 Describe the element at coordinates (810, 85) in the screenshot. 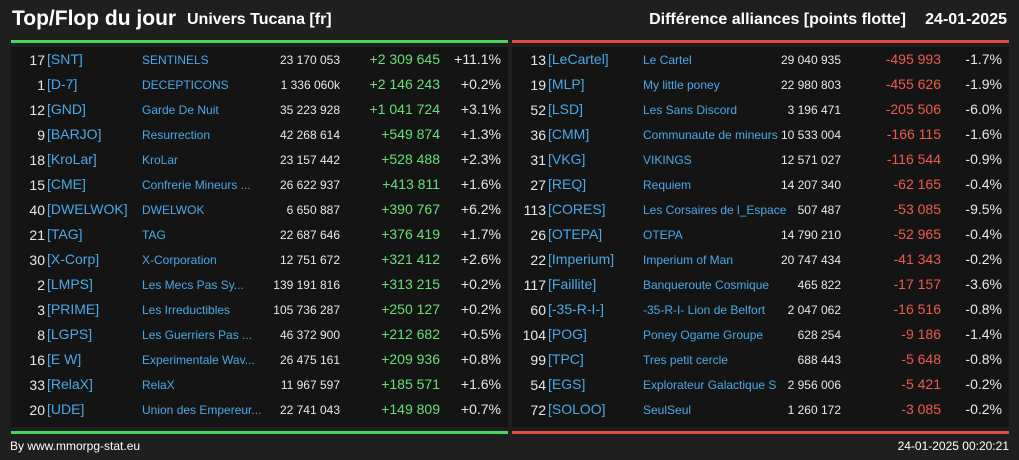

I see `alliance-points: 22 980 803` at that location.